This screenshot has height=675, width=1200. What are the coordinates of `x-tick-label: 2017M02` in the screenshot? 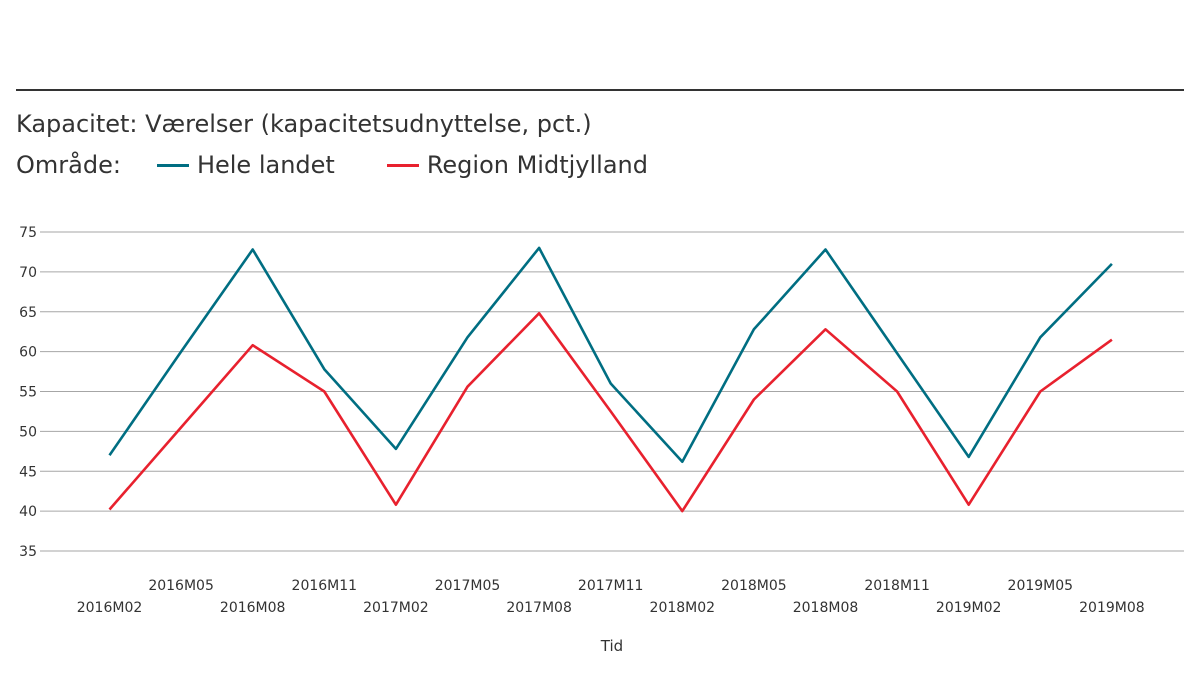 It's located at (396, 608).